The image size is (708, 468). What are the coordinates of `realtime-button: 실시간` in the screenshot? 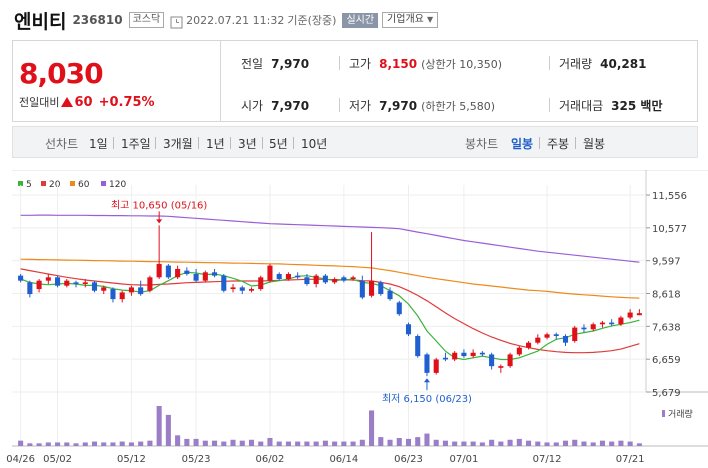 It's located at (360, 20).